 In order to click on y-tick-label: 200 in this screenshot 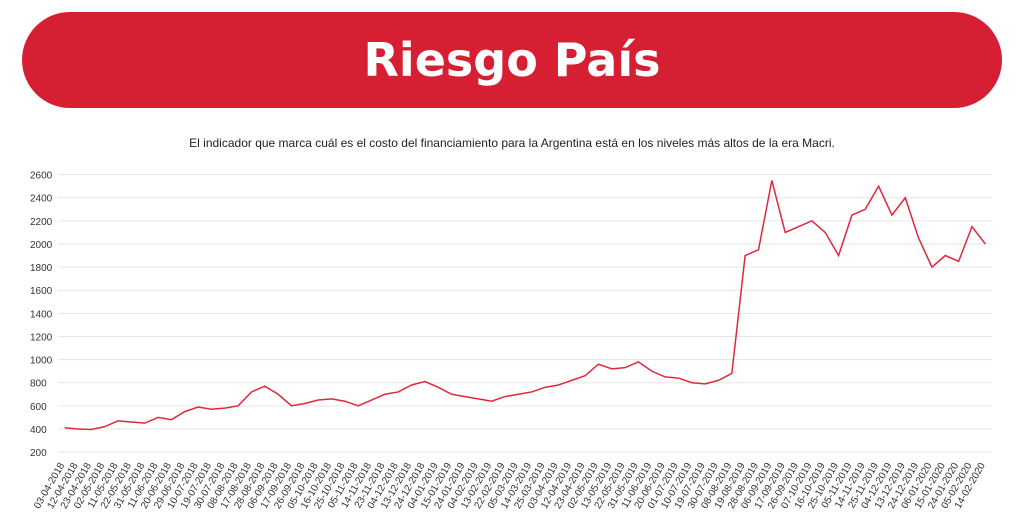, I will do `click(38, 453)`.